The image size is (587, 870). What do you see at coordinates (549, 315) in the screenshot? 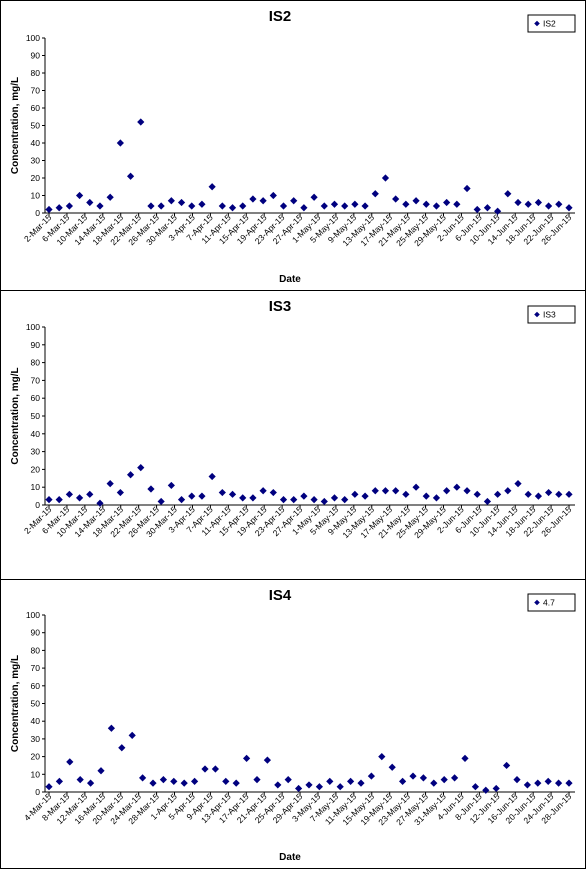
I see `legend-label: IS3` at bounding box center [549, 315].